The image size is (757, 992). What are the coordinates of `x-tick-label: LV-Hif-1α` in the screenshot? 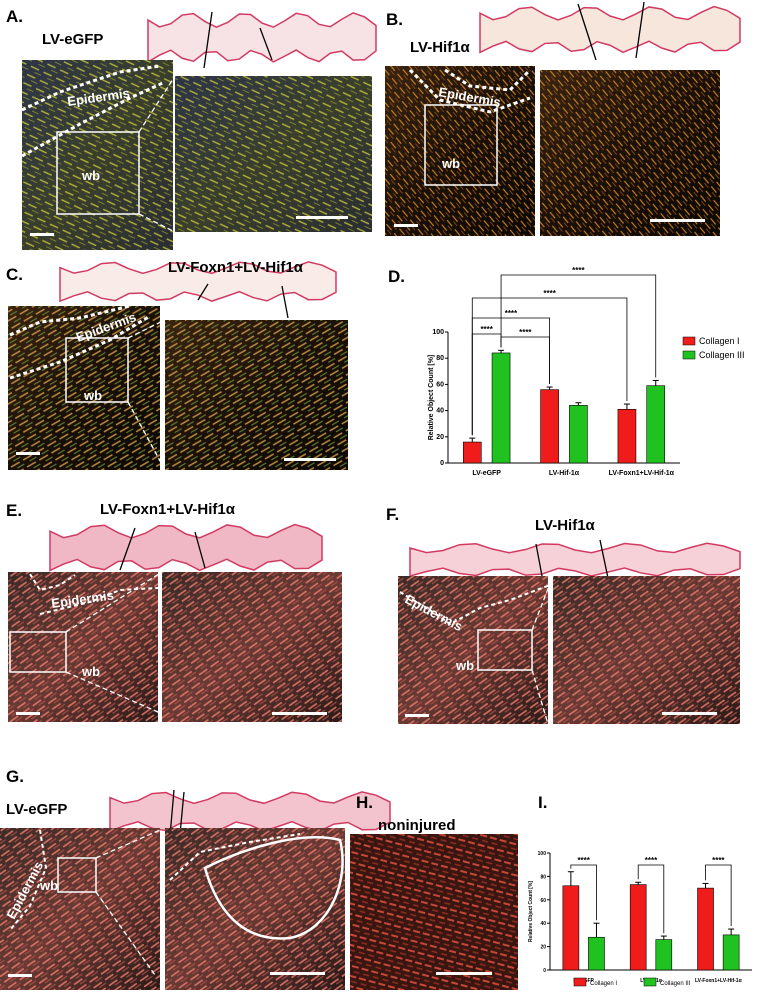 It's located at (564, 473).